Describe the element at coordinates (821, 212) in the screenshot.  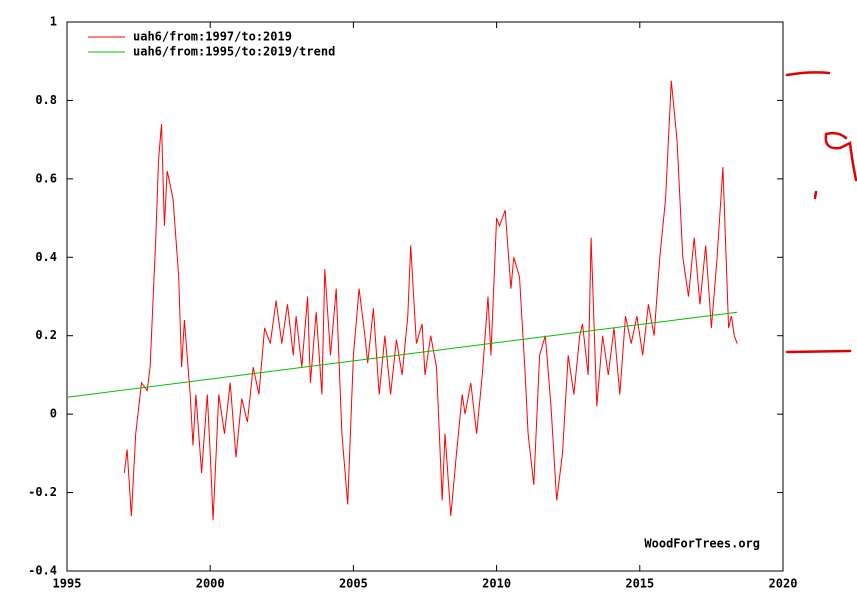
I see `hand-annotations` at that location.